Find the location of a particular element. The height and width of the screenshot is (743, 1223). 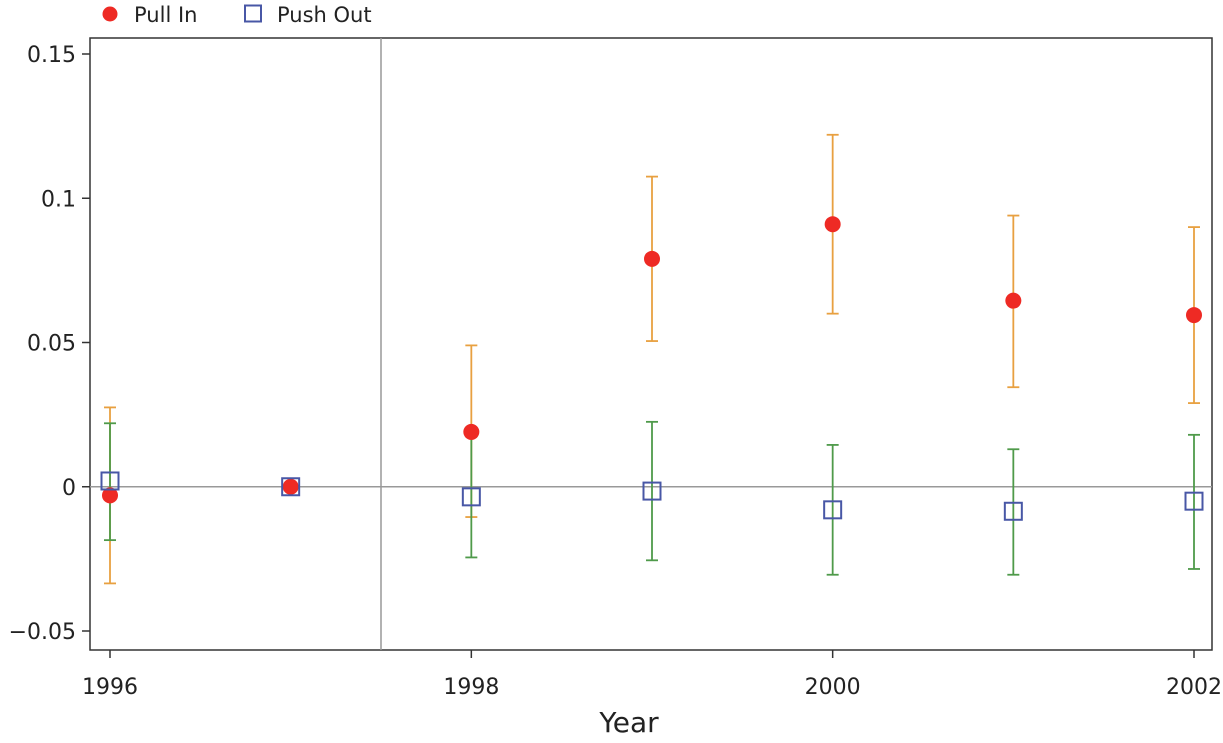

legend: Pull In Push Out is located at coordinates (237, 15).